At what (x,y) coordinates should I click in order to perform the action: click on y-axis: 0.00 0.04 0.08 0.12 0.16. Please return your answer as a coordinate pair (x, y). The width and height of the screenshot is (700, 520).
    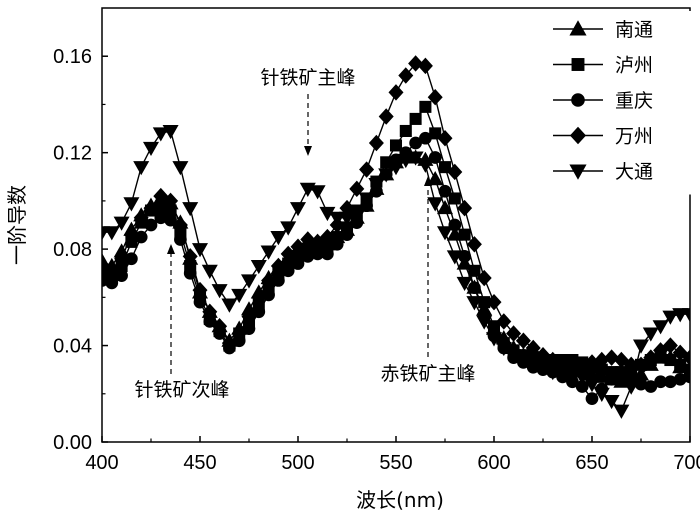
    Looking at the image, I should click on (80, 250).